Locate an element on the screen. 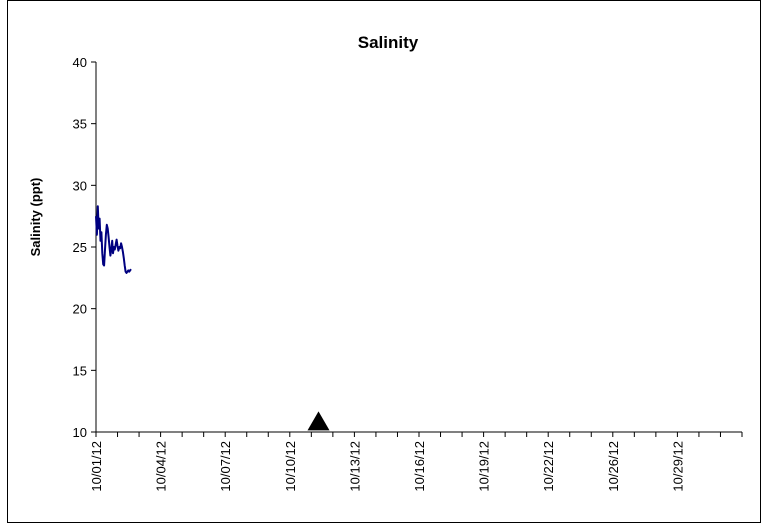 This screenshot has height=527, width=764. x-tick-label: 10/16/12 is located at coordinates (419, 466).